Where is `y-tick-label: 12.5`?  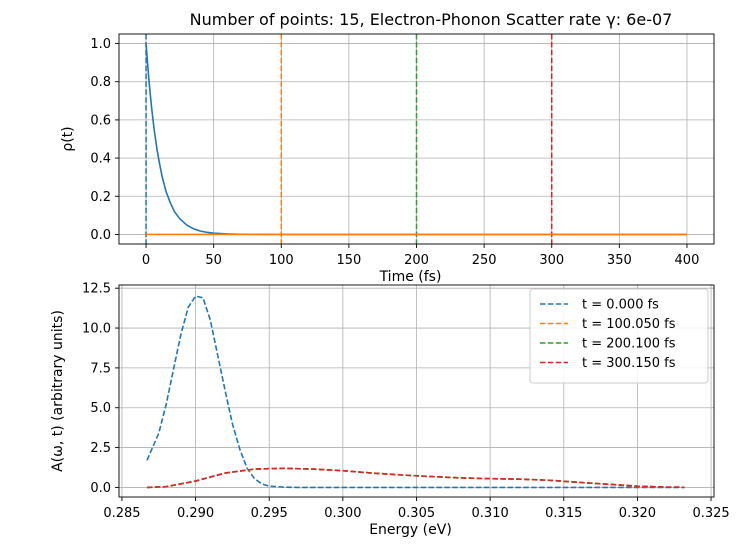
y-tick-label: 12.5 is located at coordinates (96, 289).